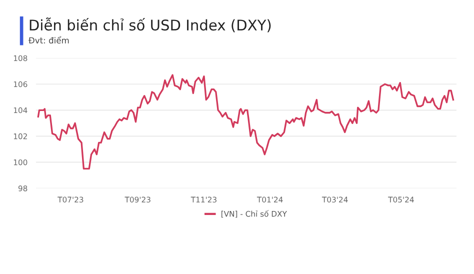 The height and width of the screenshot is (274, 474). What do you see at coordinates (48, 40) in the screenshot?
I see `chart-subtitle: Đvt: điểm` at bounding box center [48, 40].